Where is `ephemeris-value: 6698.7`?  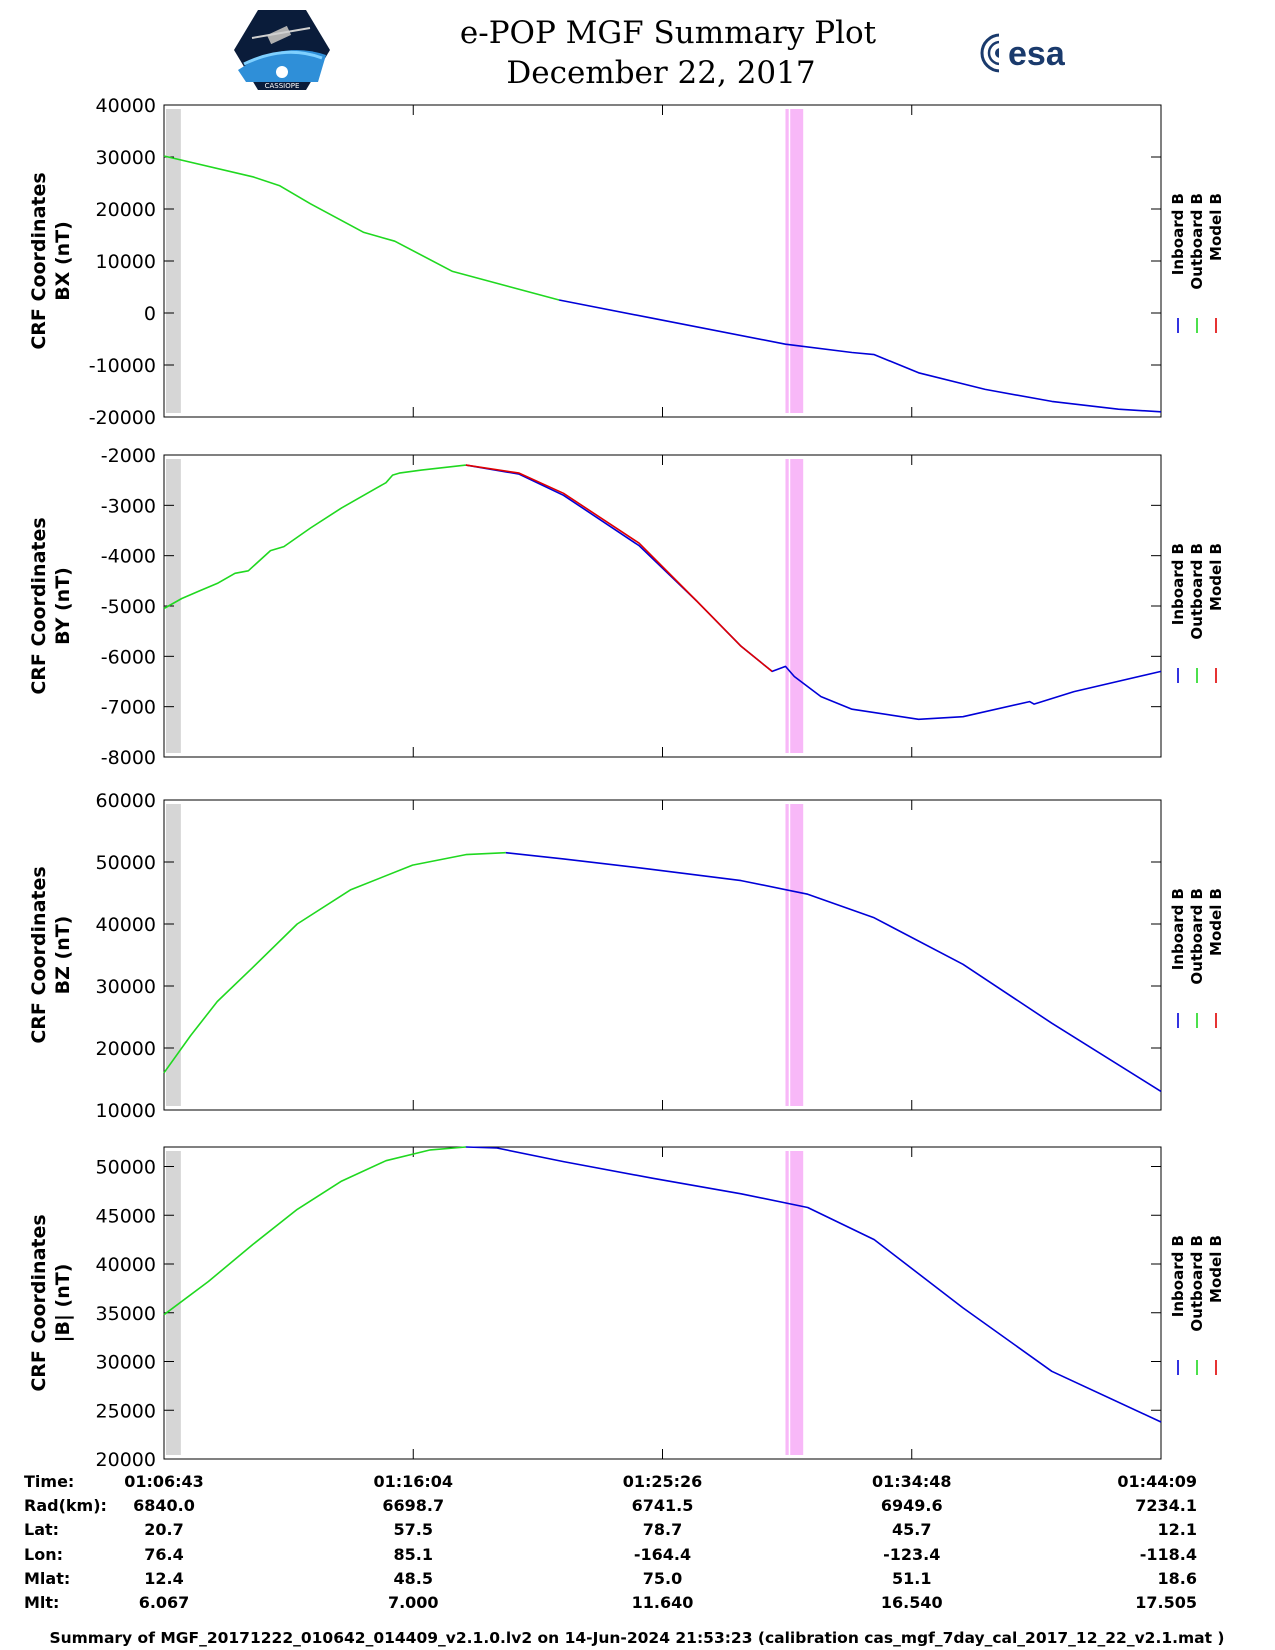 ephemeris-value: 6698.7 is located at coordinates (413, 1505).